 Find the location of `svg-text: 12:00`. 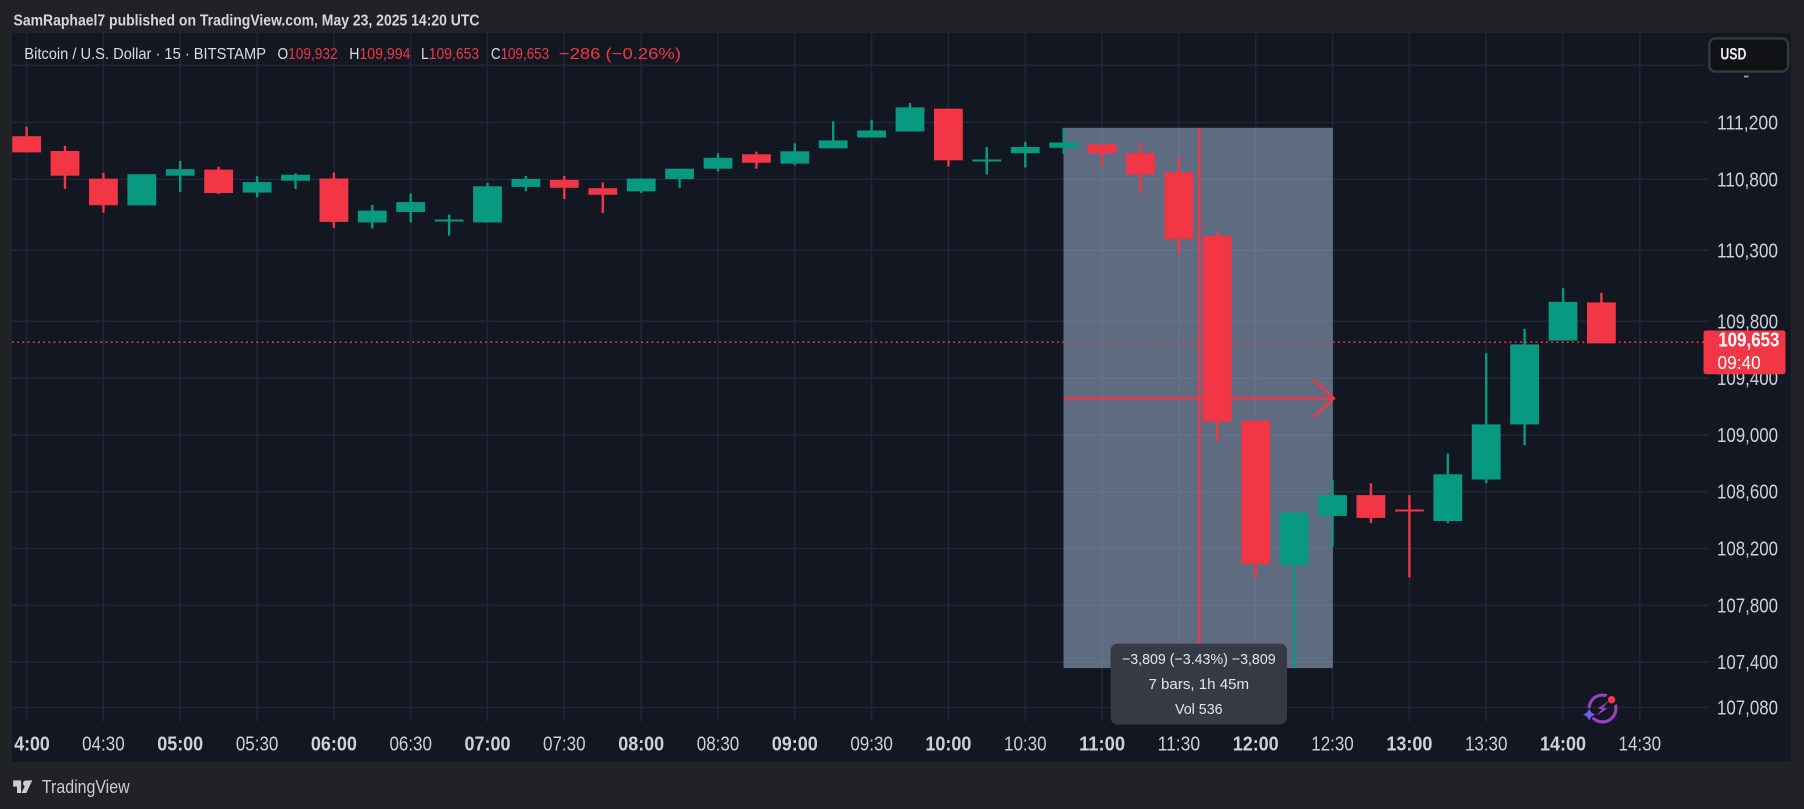

svg-text: 12:00 is located at coordinates (1256, 745).